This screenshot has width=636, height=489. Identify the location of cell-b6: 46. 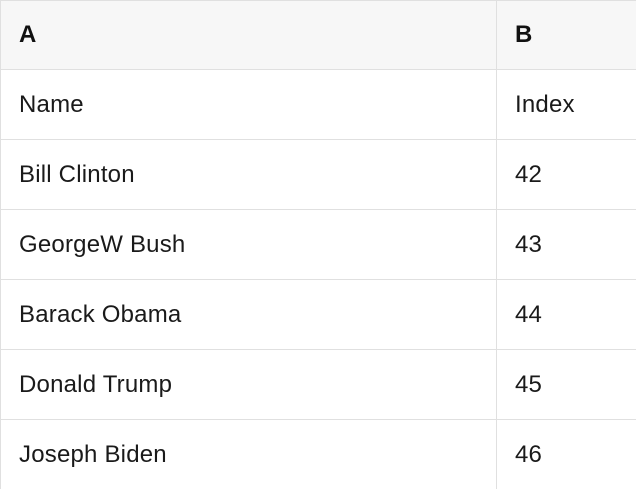
(566, 454).